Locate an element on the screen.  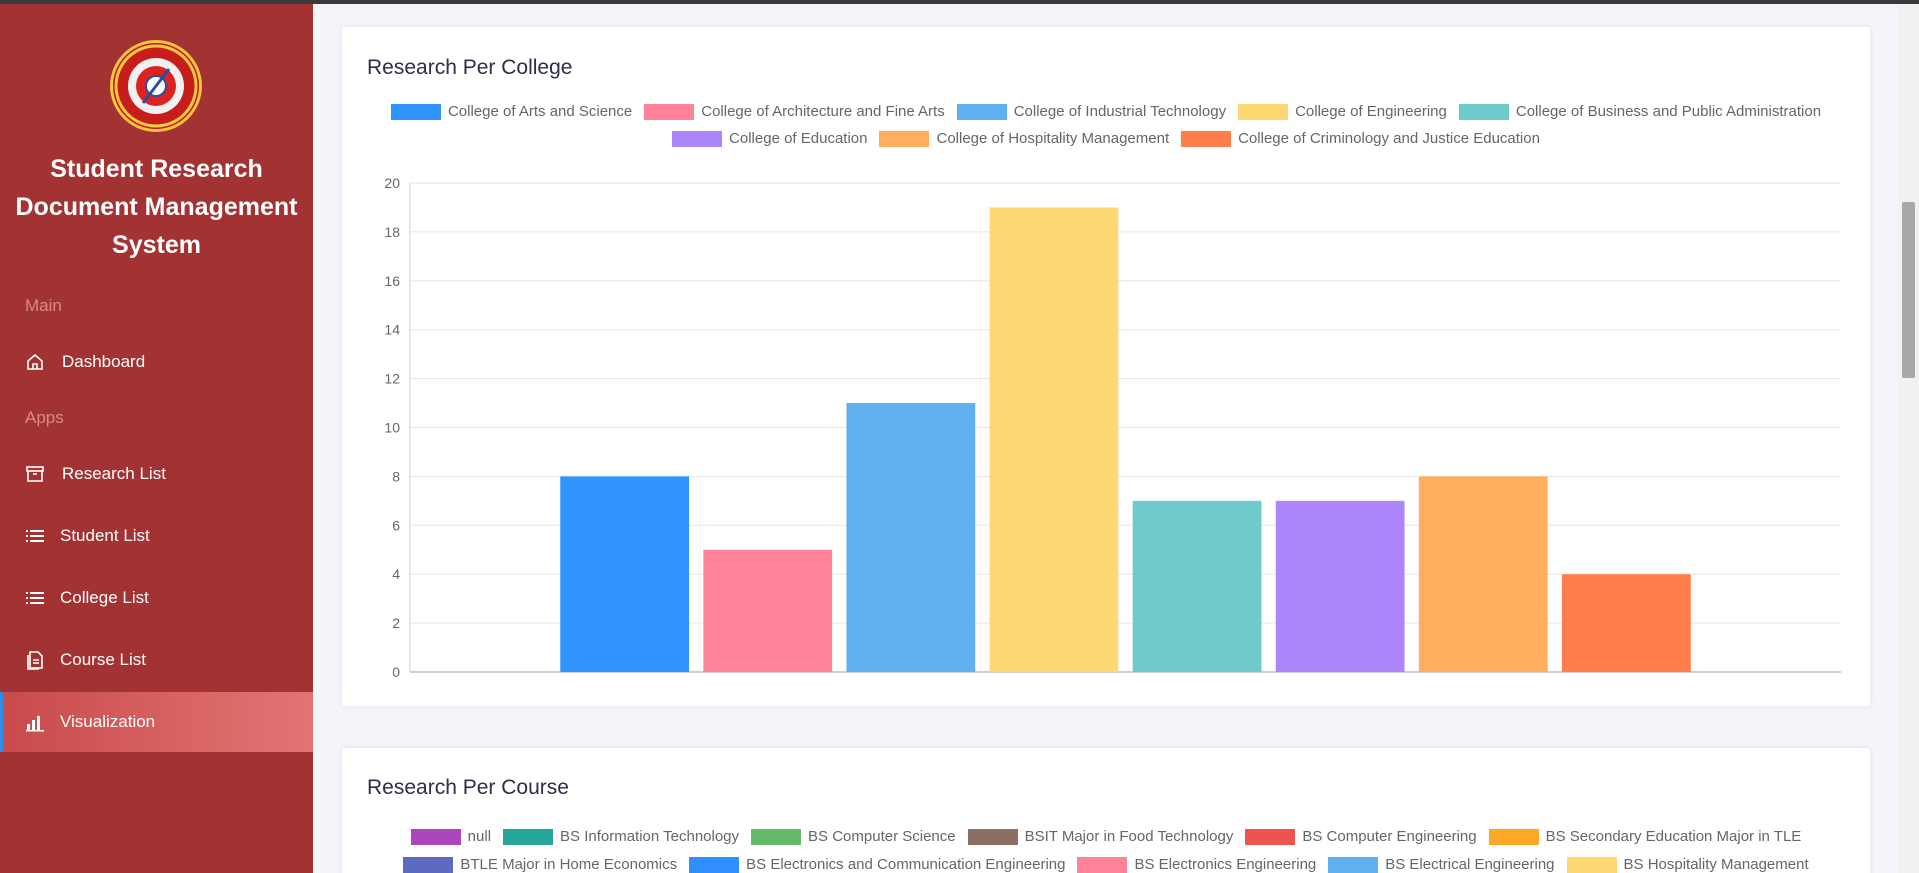
legend-item: College of Industrial Technology is located at coordinates (1091, 111).